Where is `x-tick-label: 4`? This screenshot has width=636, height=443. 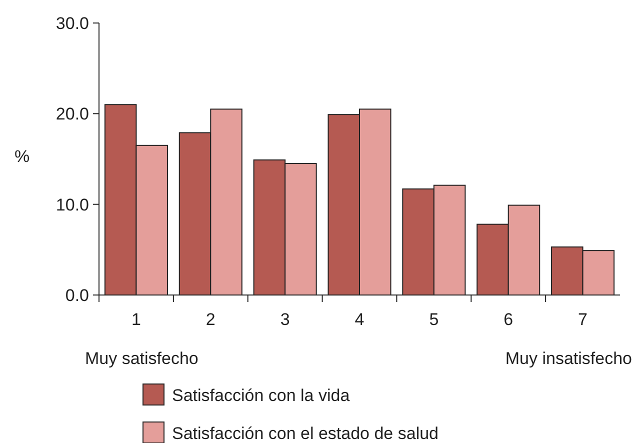 x-tick-label: 4 is located at coordinates (359, 319).